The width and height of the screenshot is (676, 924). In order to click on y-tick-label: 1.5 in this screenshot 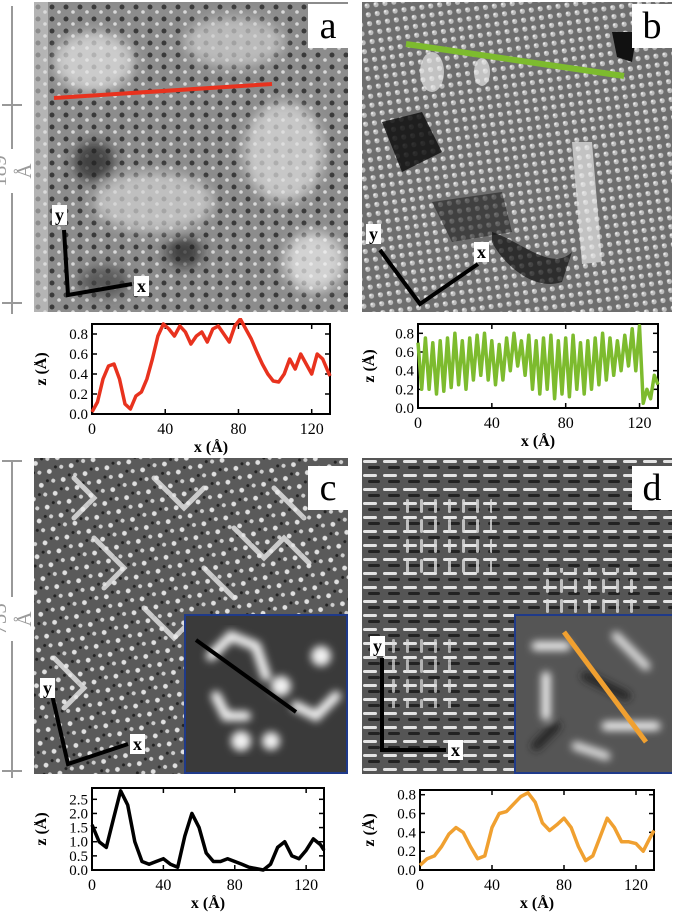, I will do `click(78, 829)`.